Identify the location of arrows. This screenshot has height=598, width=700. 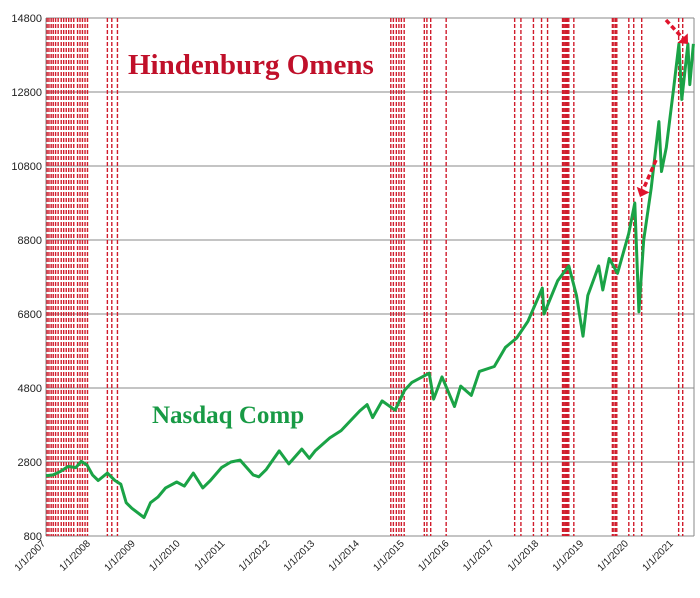
(662, 107).